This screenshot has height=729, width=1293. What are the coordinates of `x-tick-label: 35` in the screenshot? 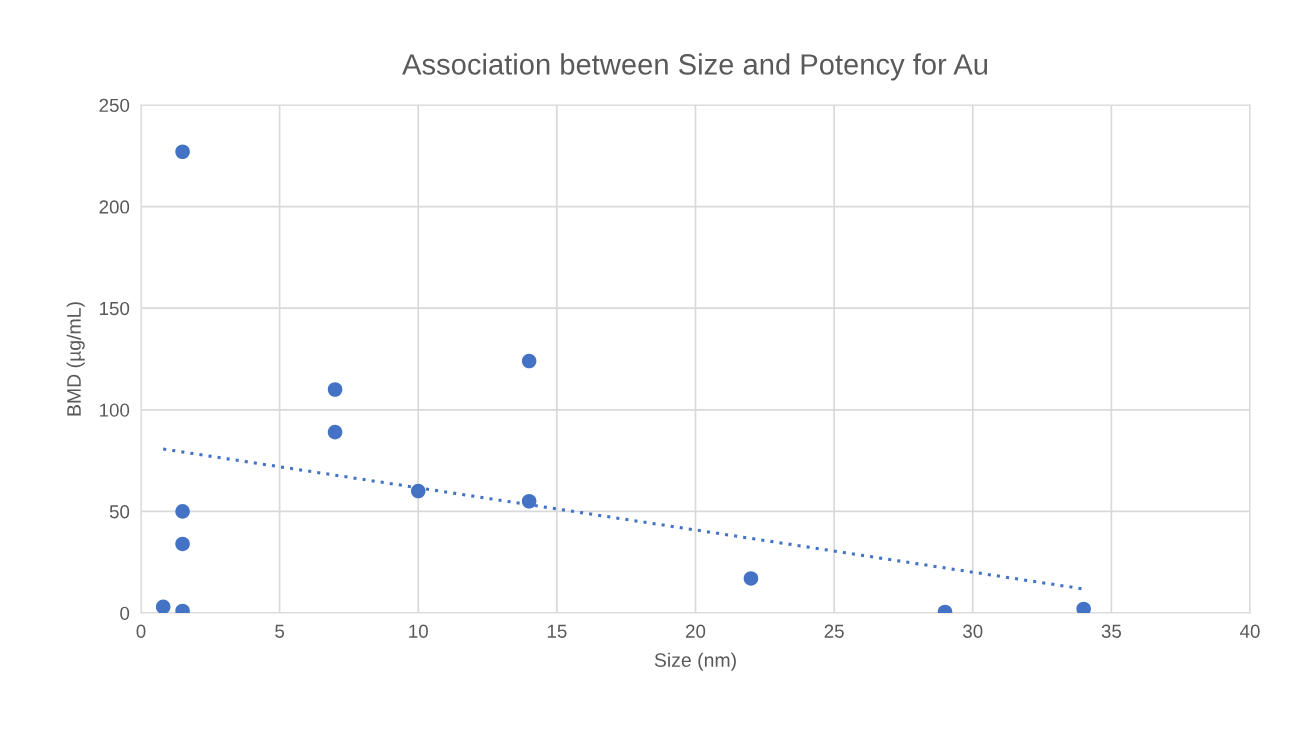 It's located at (1111, 631).